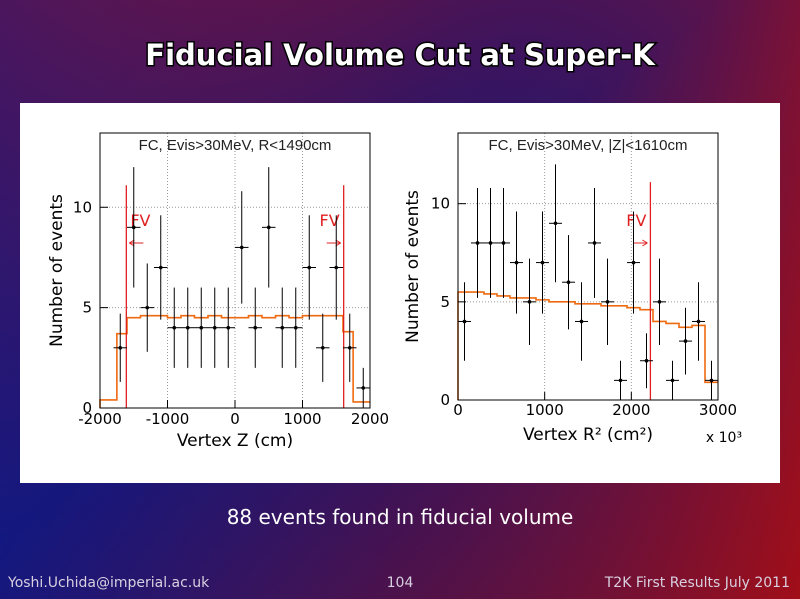  I want to click on footer-event: T2K First Results July 2011, so click(697, 583).